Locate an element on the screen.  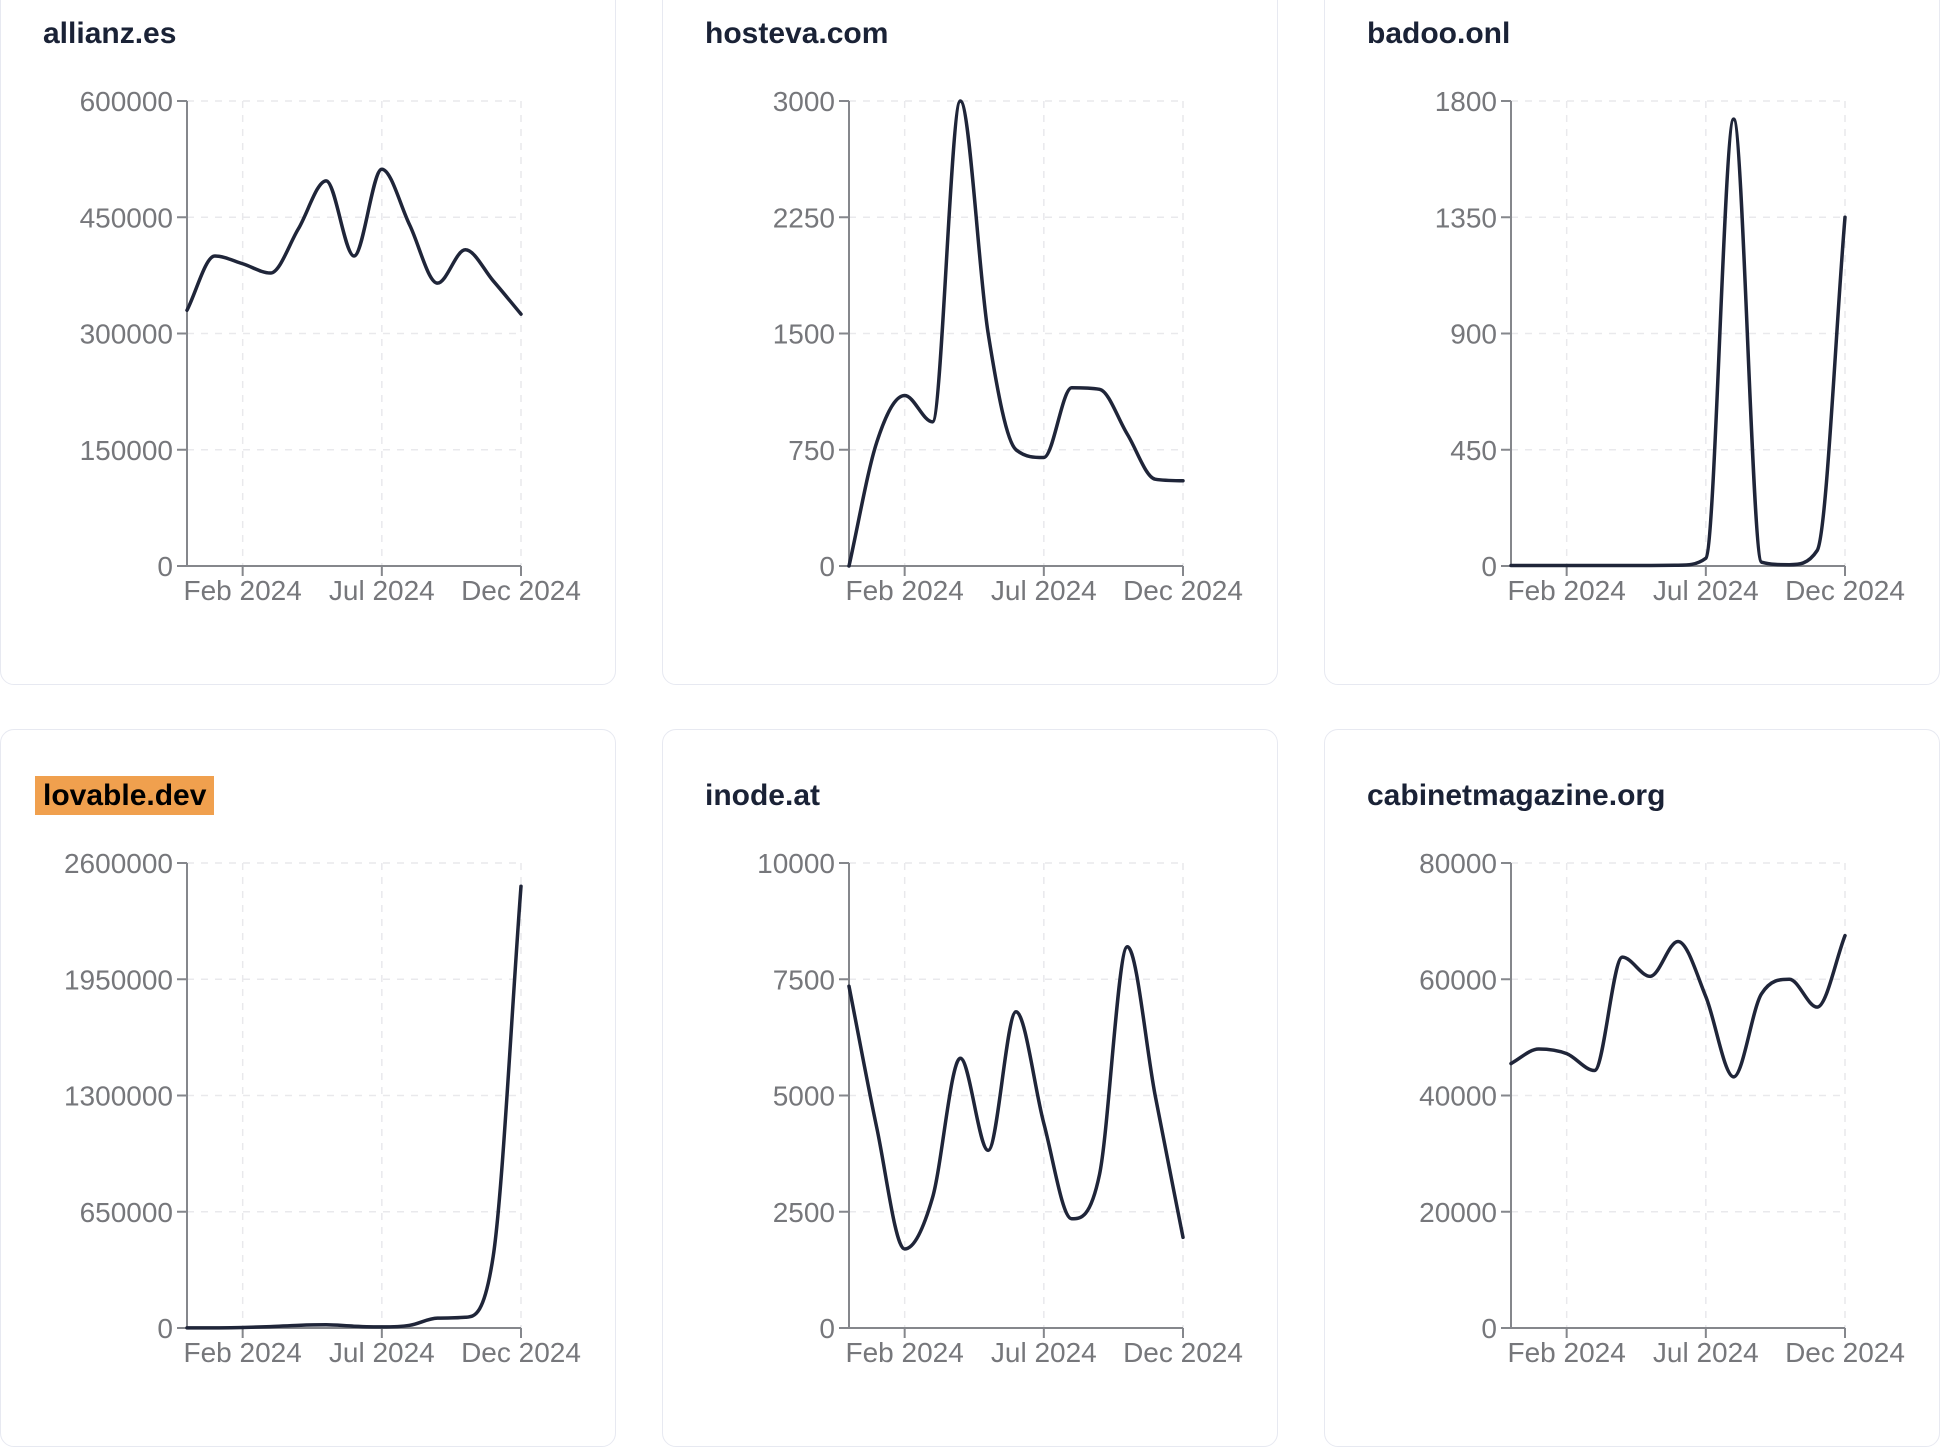
y-tick-label: 60000 is located at coordinates (1458, 979).